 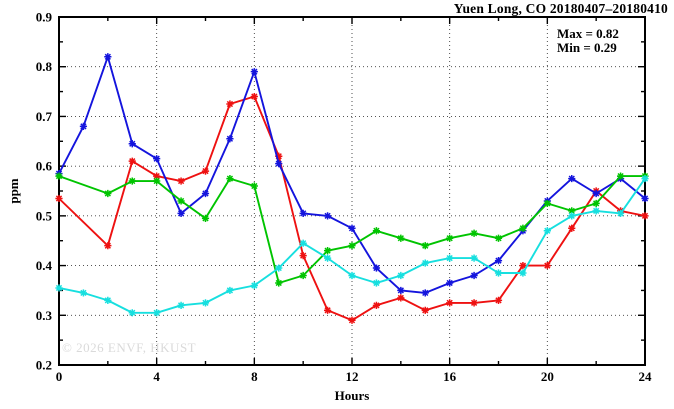 I want to click on y-tick-label: 0.6, so click(x=44, y=166).